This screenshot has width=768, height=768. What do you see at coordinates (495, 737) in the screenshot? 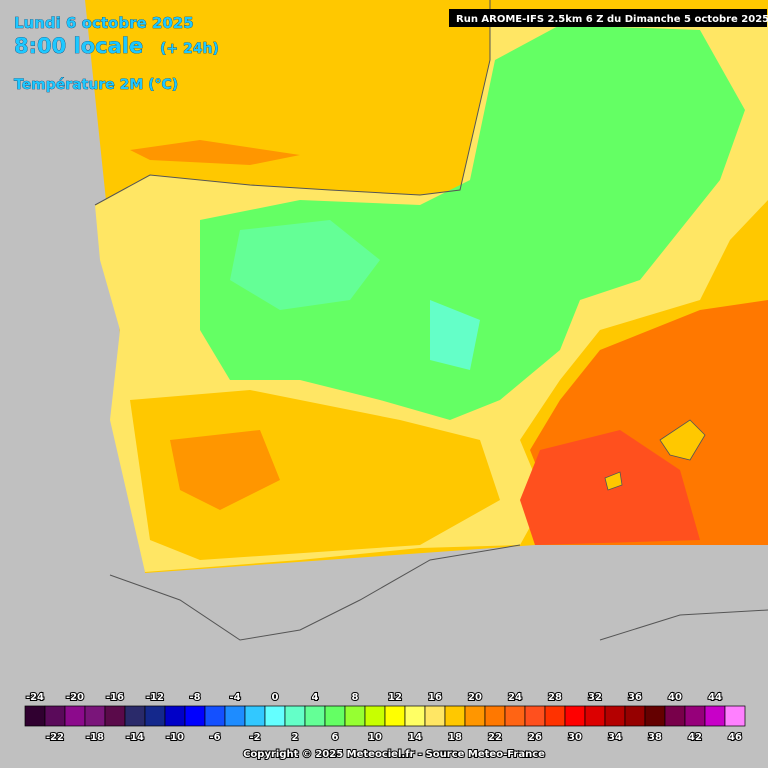
I see `legend-label: 22` at bounding box center [495, 737].